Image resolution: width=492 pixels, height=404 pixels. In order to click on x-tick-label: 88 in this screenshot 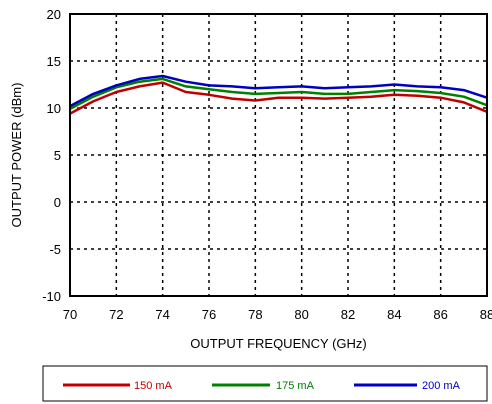, I will do `click(486, 314)`.